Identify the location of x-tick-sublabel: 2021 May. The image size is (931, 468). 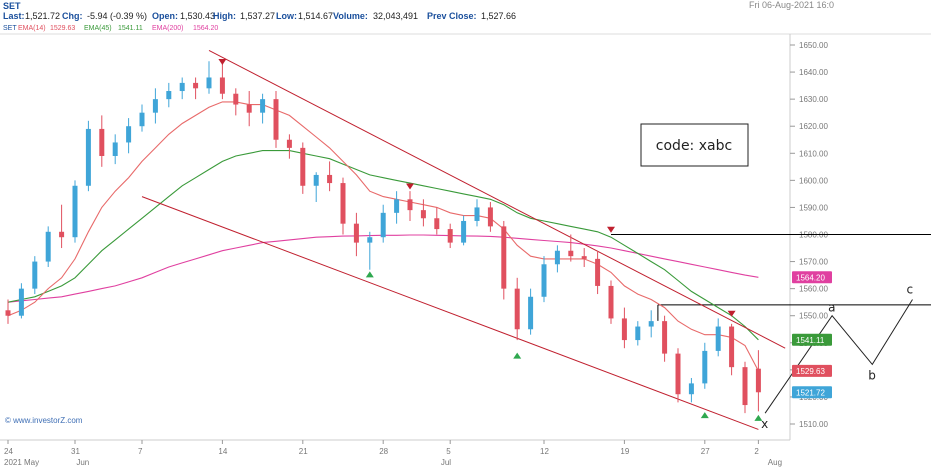
(21, 462).